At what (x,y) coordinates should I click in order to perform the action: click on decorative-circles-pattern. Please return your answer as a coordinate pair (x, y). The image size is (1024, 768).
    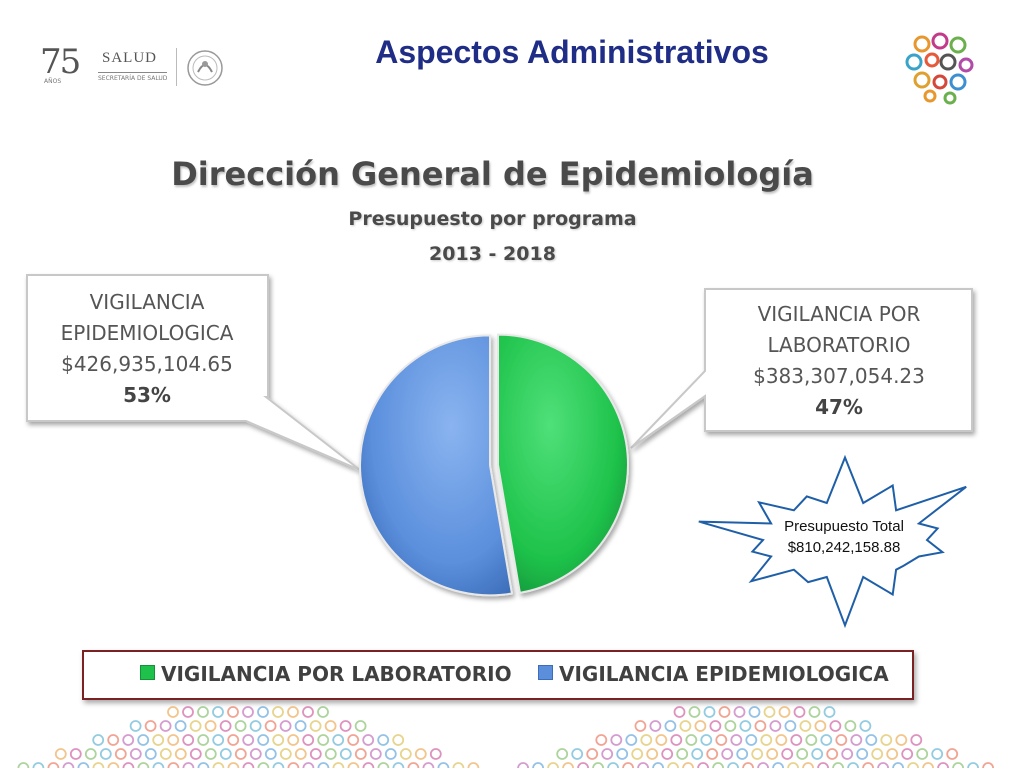
    Looking at the image, I should click on (505, 737).